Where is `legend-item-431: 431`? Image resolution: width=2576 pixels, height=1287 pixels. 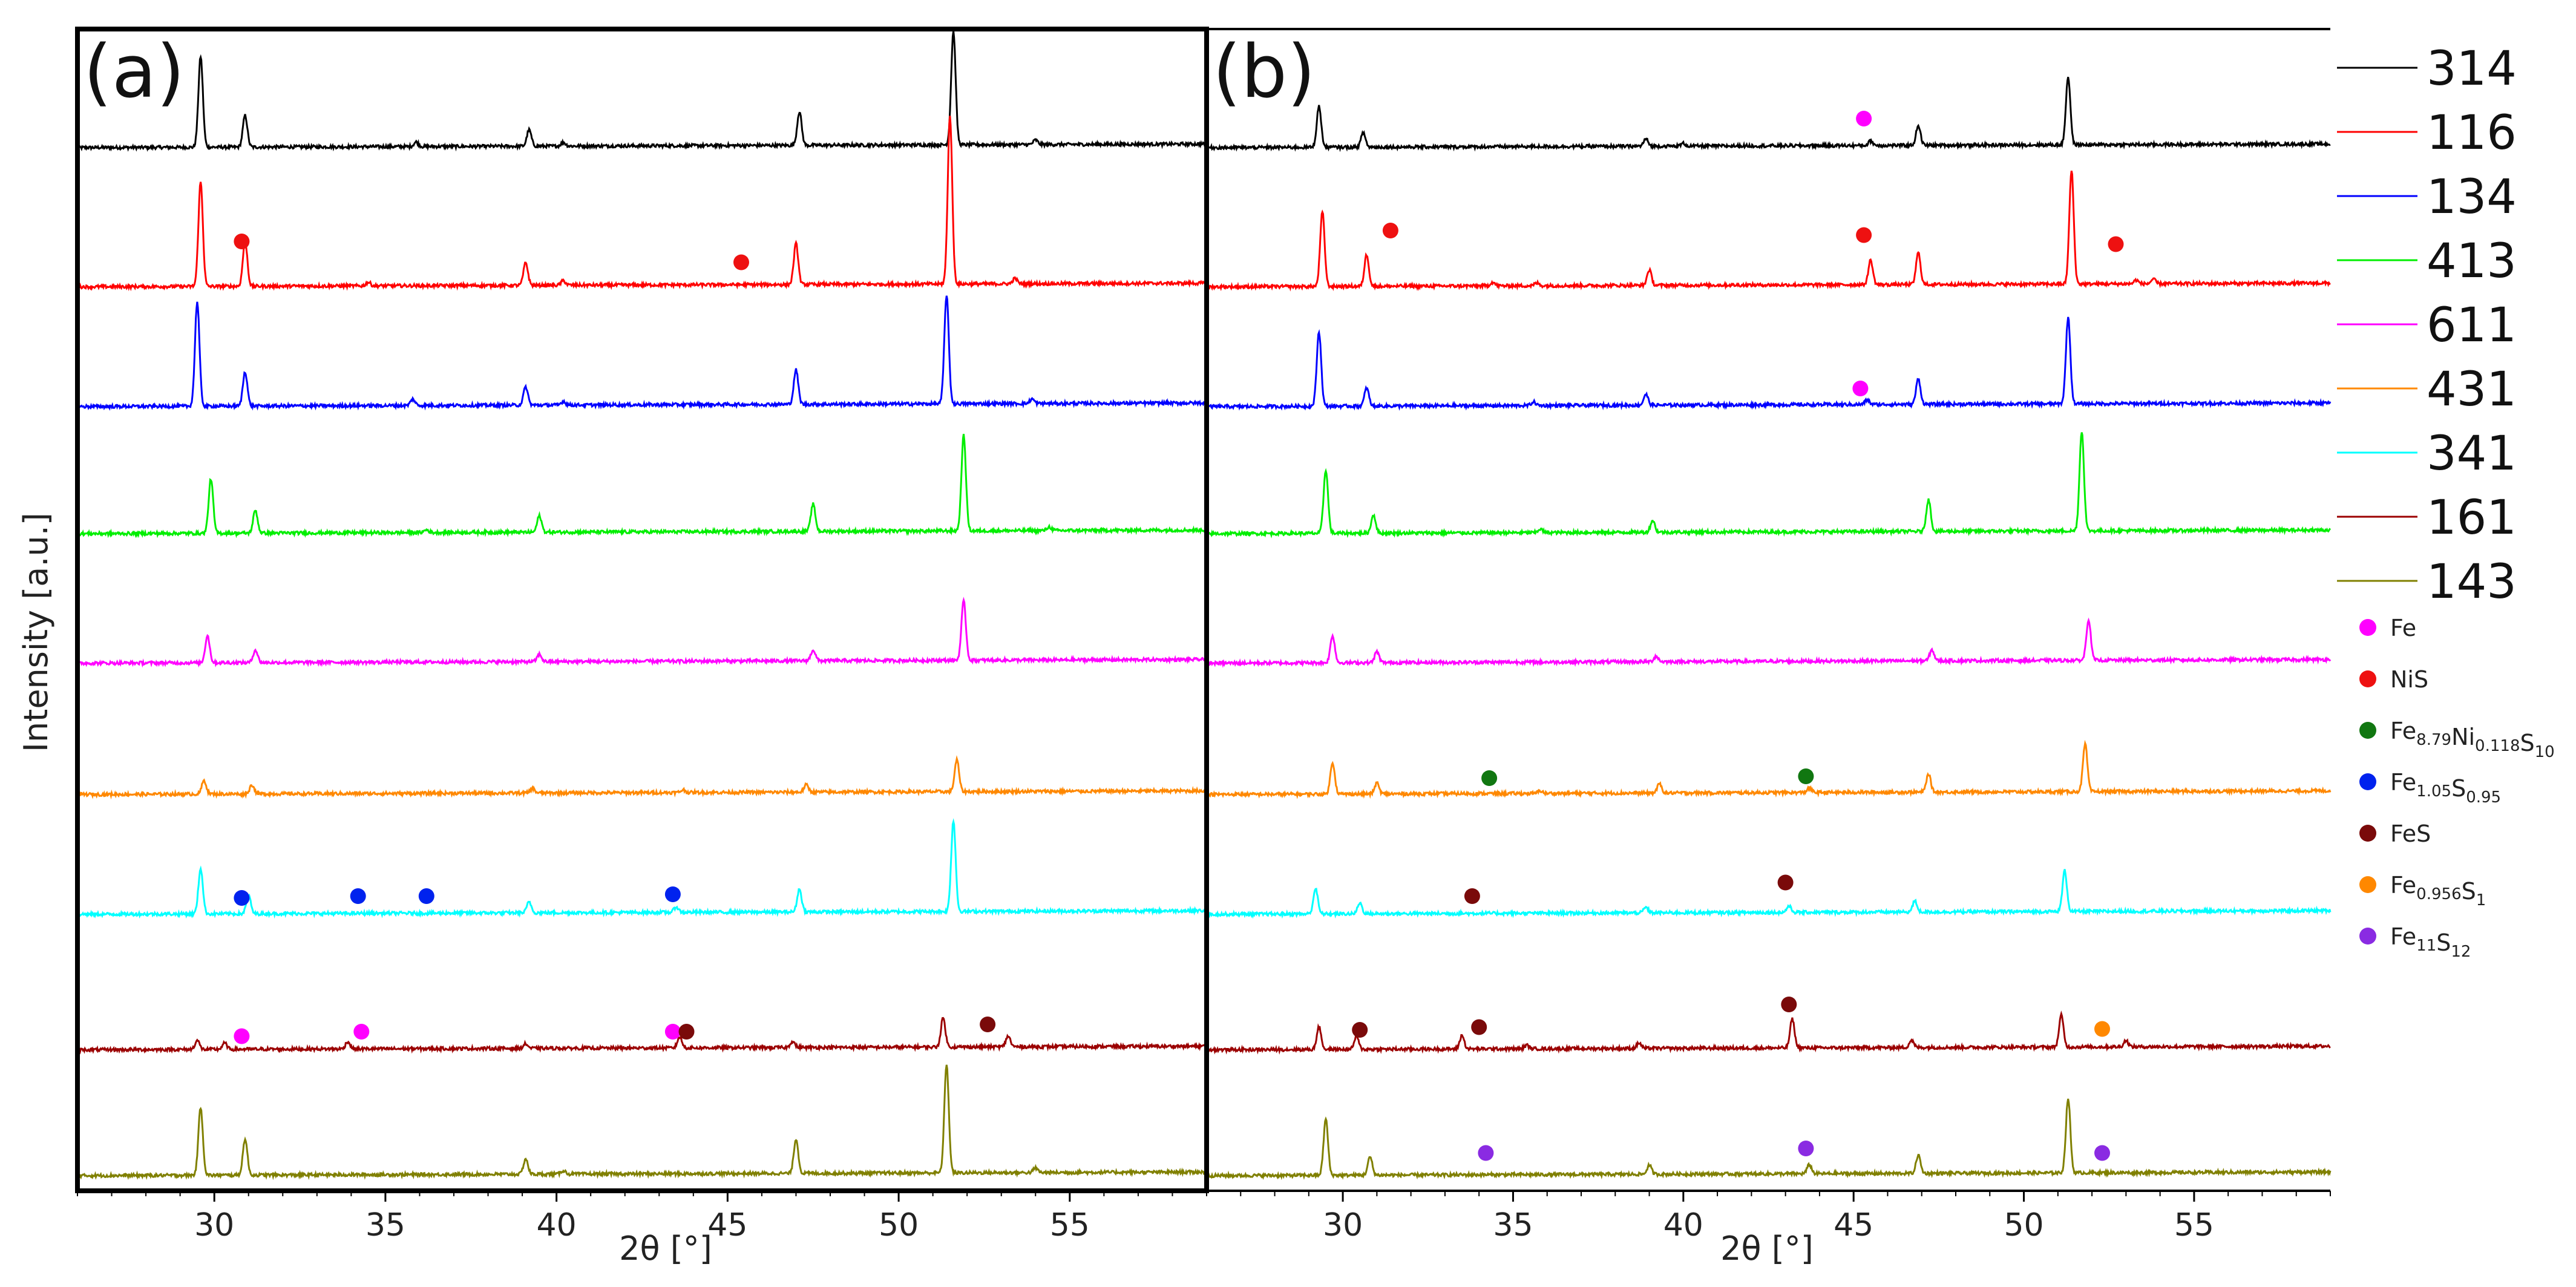 legend-item-431: 431 is located at coordinates (2427, 389).